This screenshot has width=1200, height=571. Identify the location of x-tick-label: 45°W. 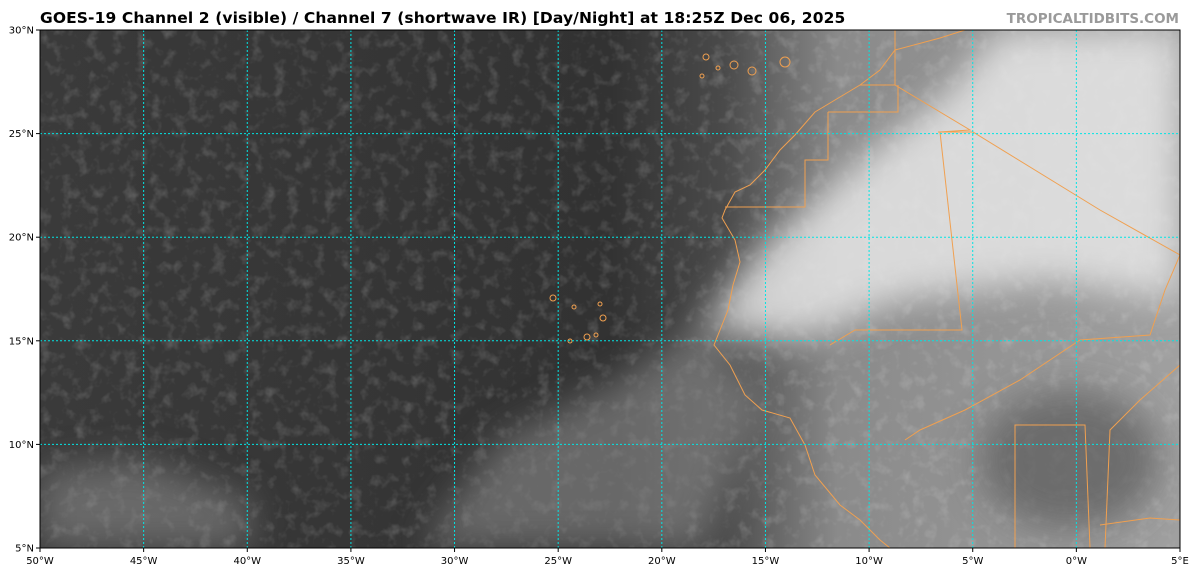
(144, 561).